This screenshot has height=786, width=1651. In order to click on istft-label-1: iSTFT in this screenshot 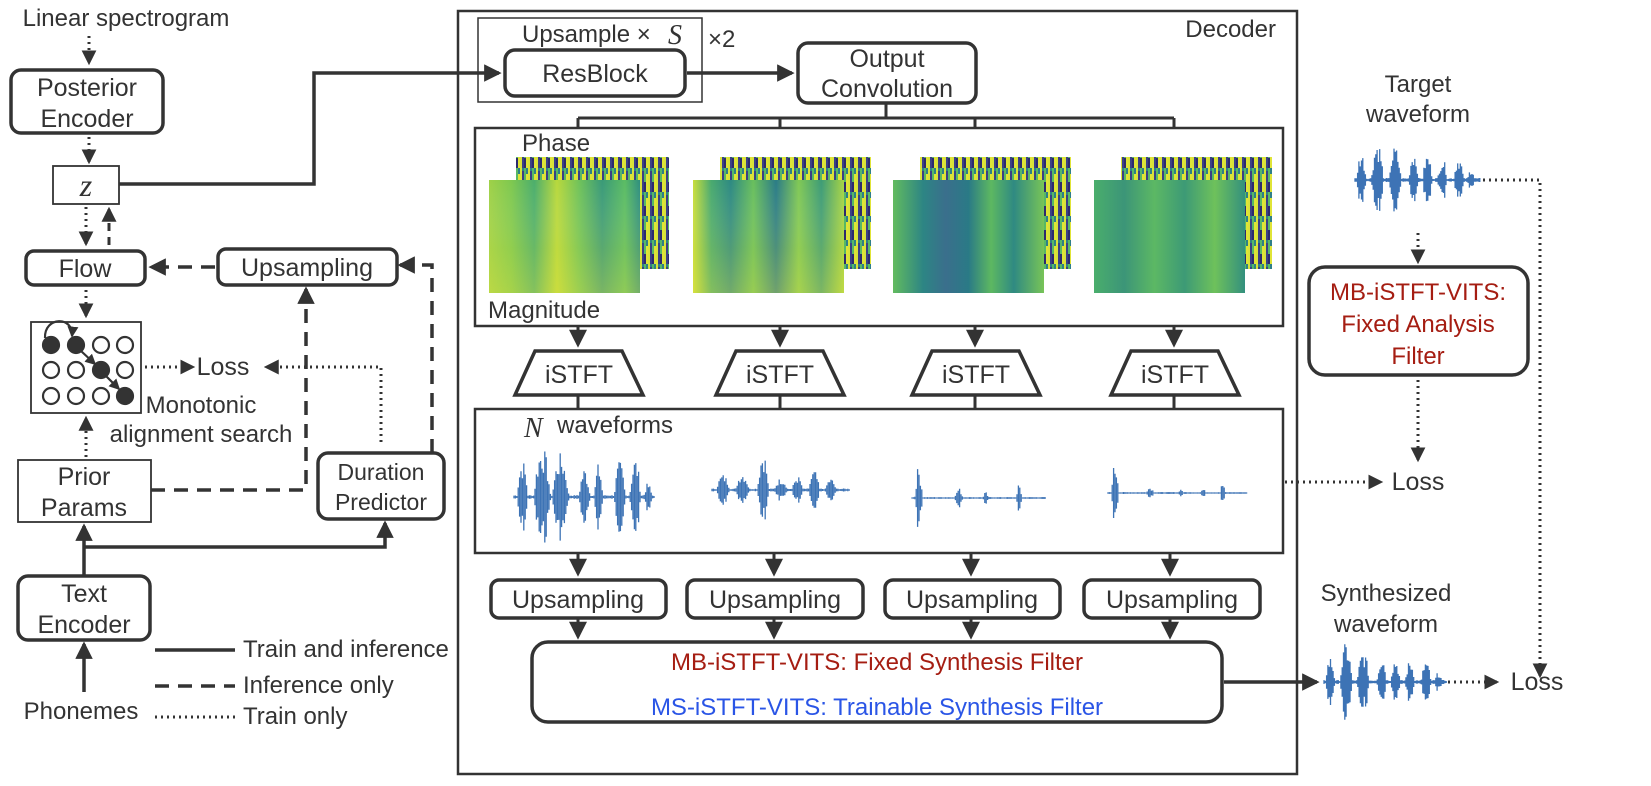, I will do `click(579, 375)`.